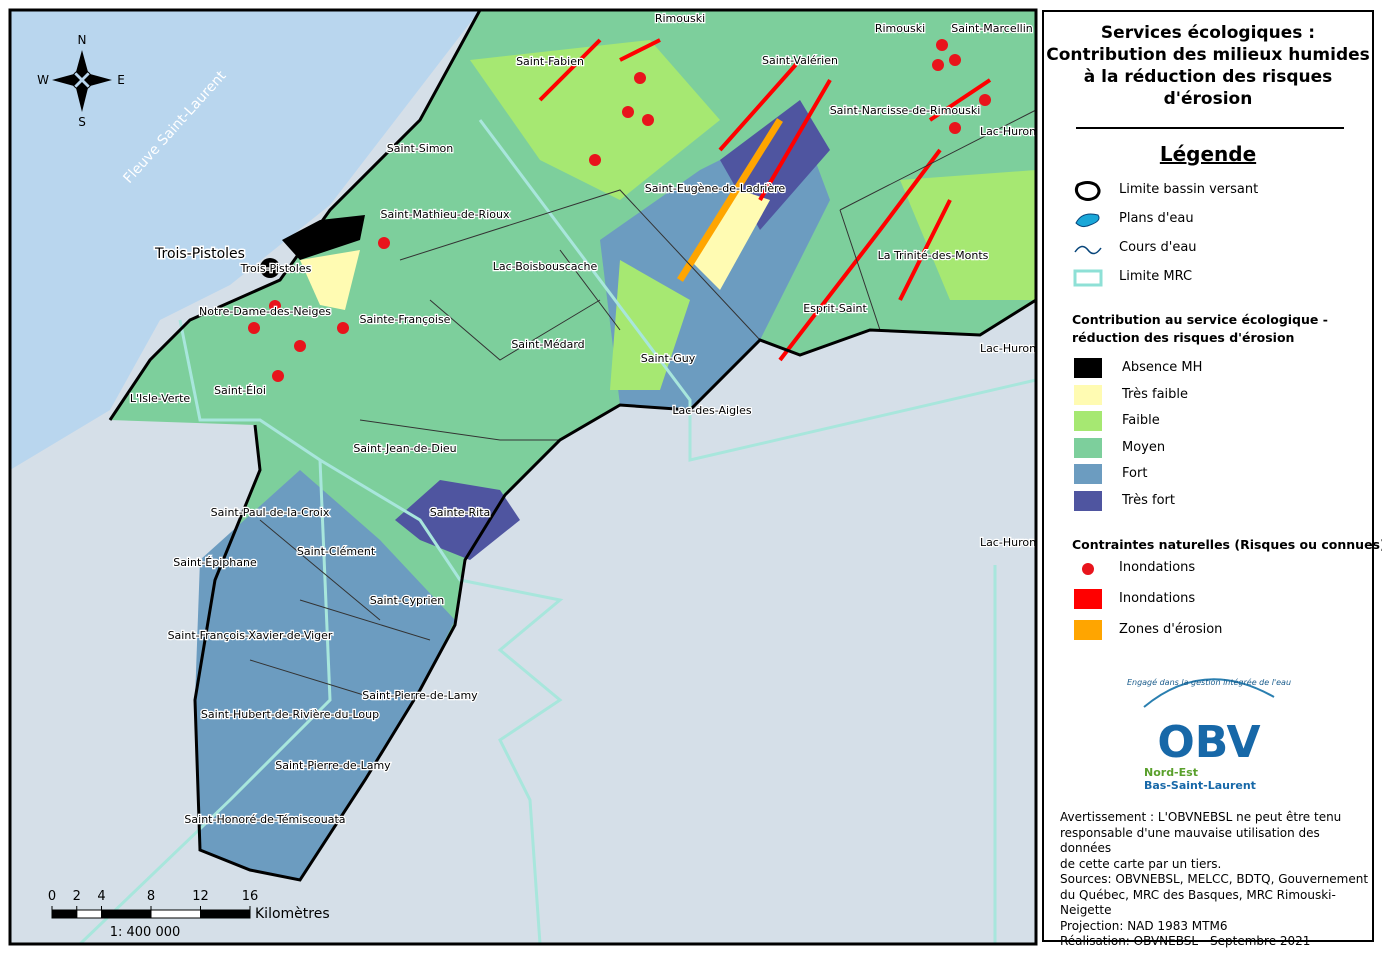 Image resolution: width=1382 pixels, height=956 pixels. What do you see at coordinates (1200, 785) in the screenshot?
I see `logo-line2: Bas-Saint-Laurent` at bounding box center [1200, 785].